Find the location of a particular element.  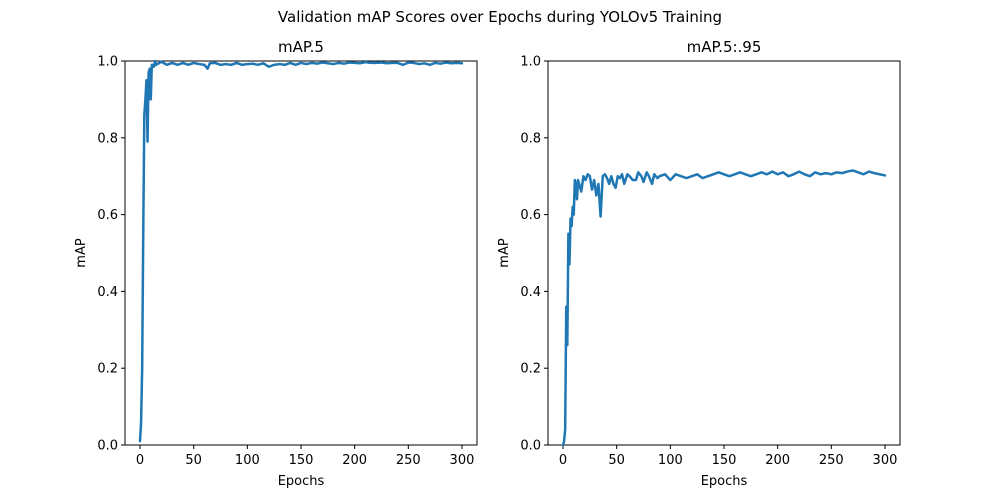

subplot-title: mAP.5 is located at coordinates (301, 47).